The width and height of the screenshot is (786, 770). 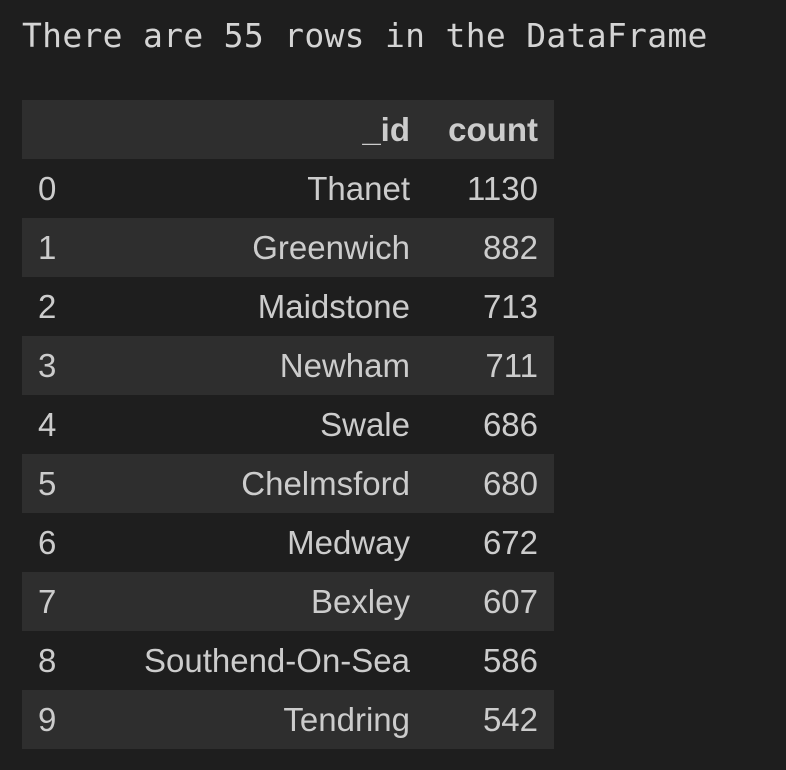 I want to click on cell-count: 542, so click(x=510, y=719).